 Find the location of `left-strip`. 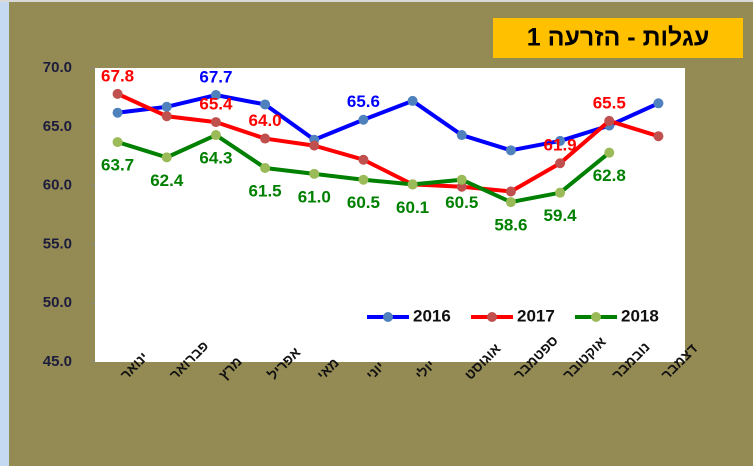

left-strip is located at coordinates (4, 233).